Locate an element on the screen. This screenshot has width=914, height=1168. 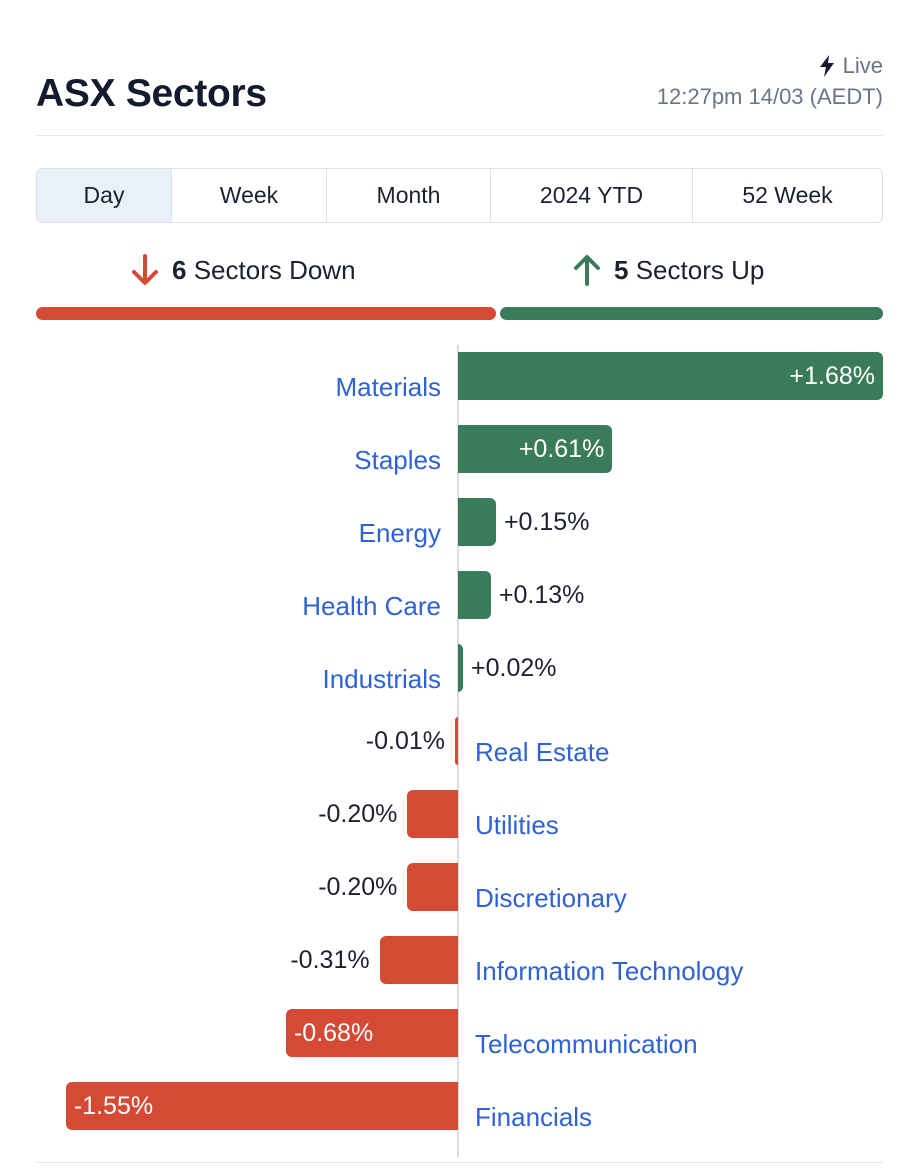
live-label: Live is located at coordinates (862, 65).